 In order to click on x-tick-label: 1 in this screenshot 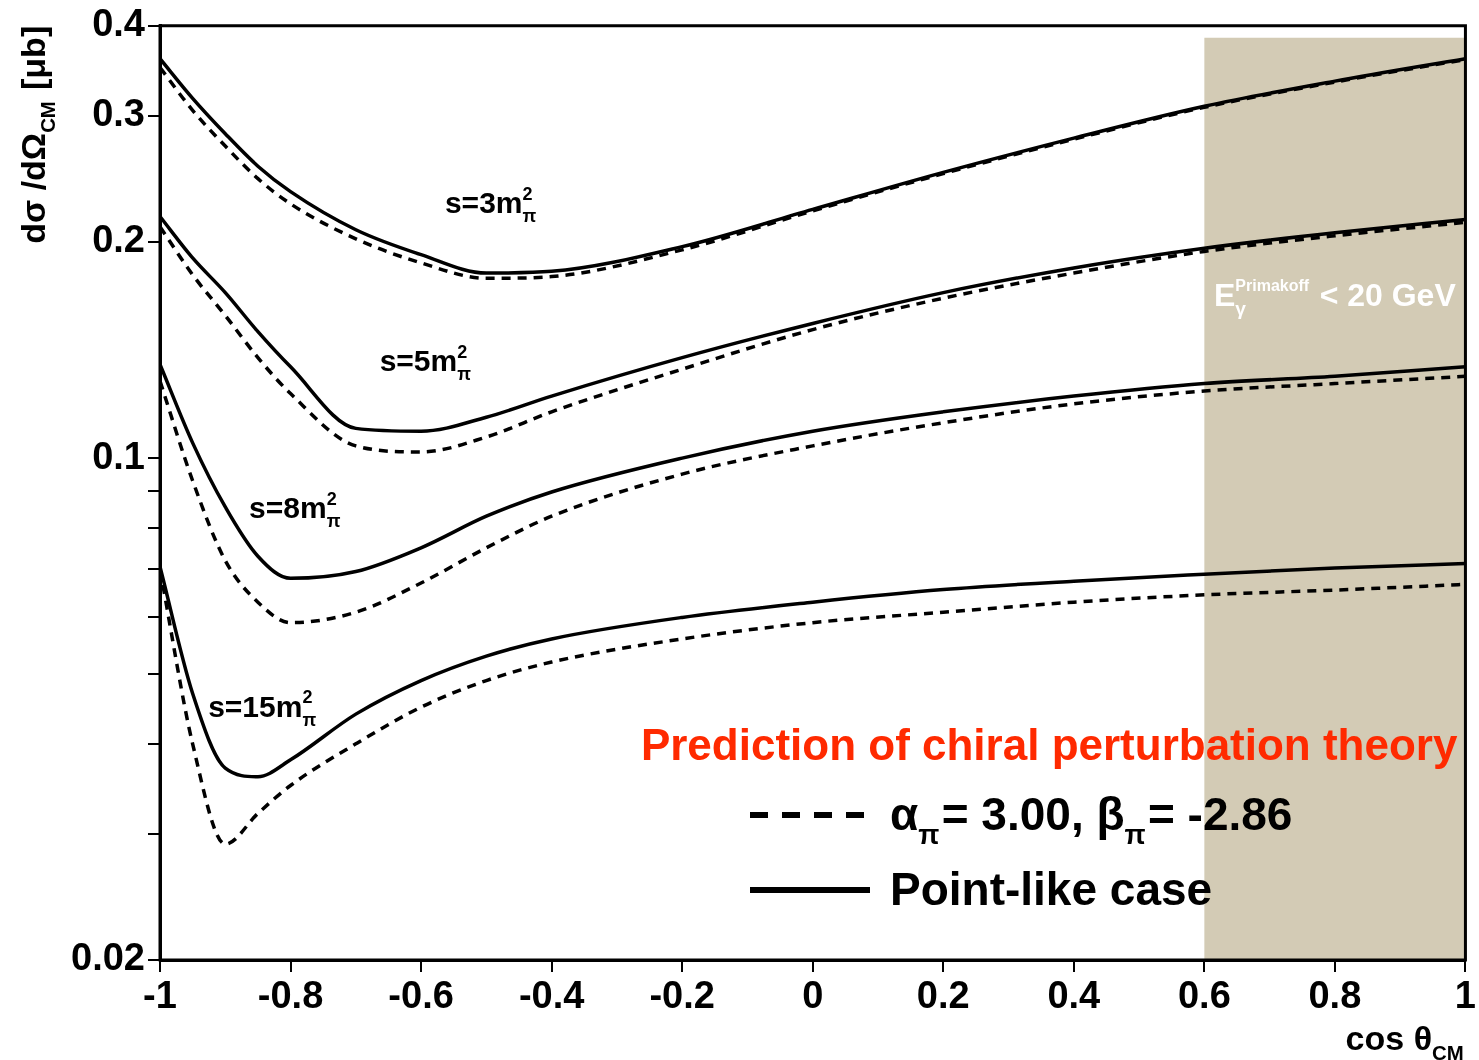, I will do `click(1465, 995)`.